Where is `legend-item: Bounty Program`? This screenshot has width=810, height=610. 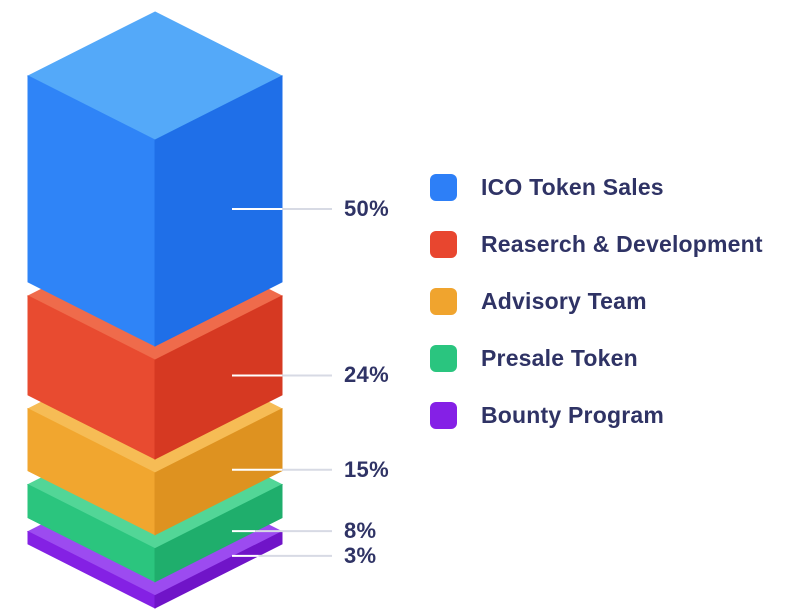 legend-item: Bounty Program is located at coordinates (596, 415).